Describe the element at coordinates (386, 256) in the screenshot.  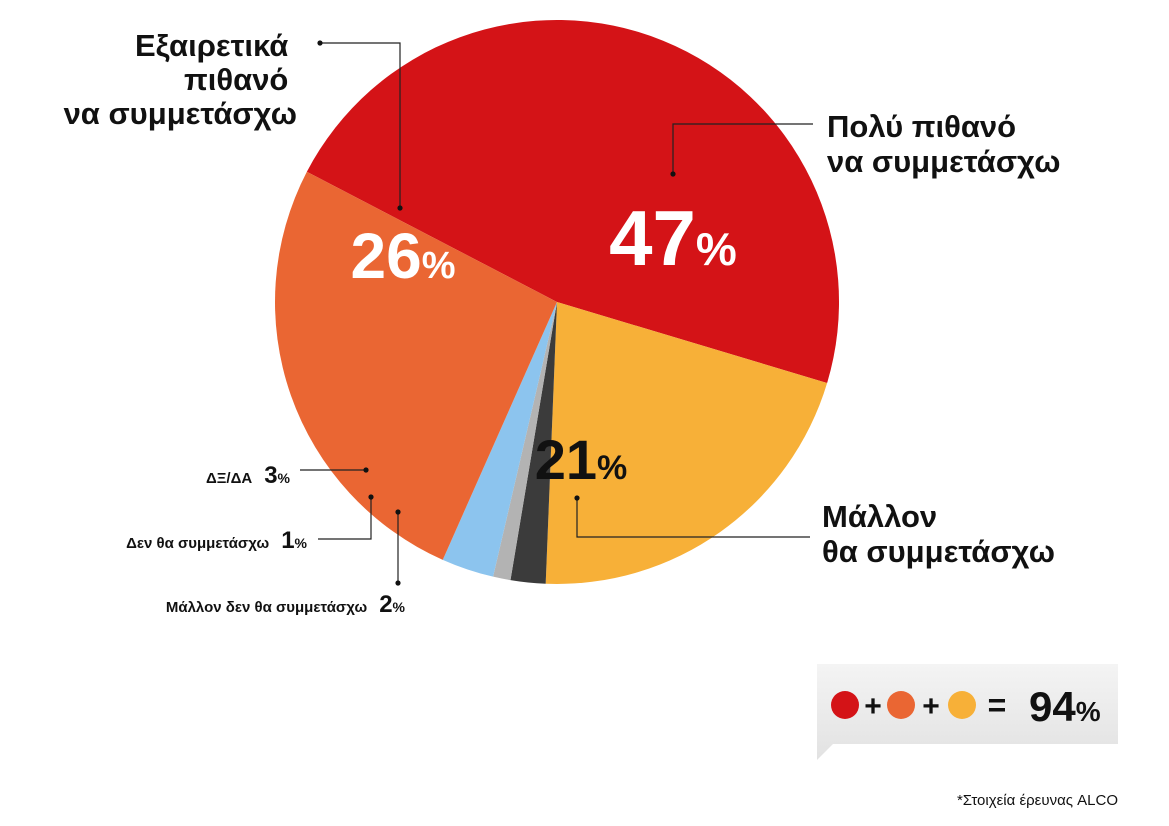
I see `value-number: 26` at that location.